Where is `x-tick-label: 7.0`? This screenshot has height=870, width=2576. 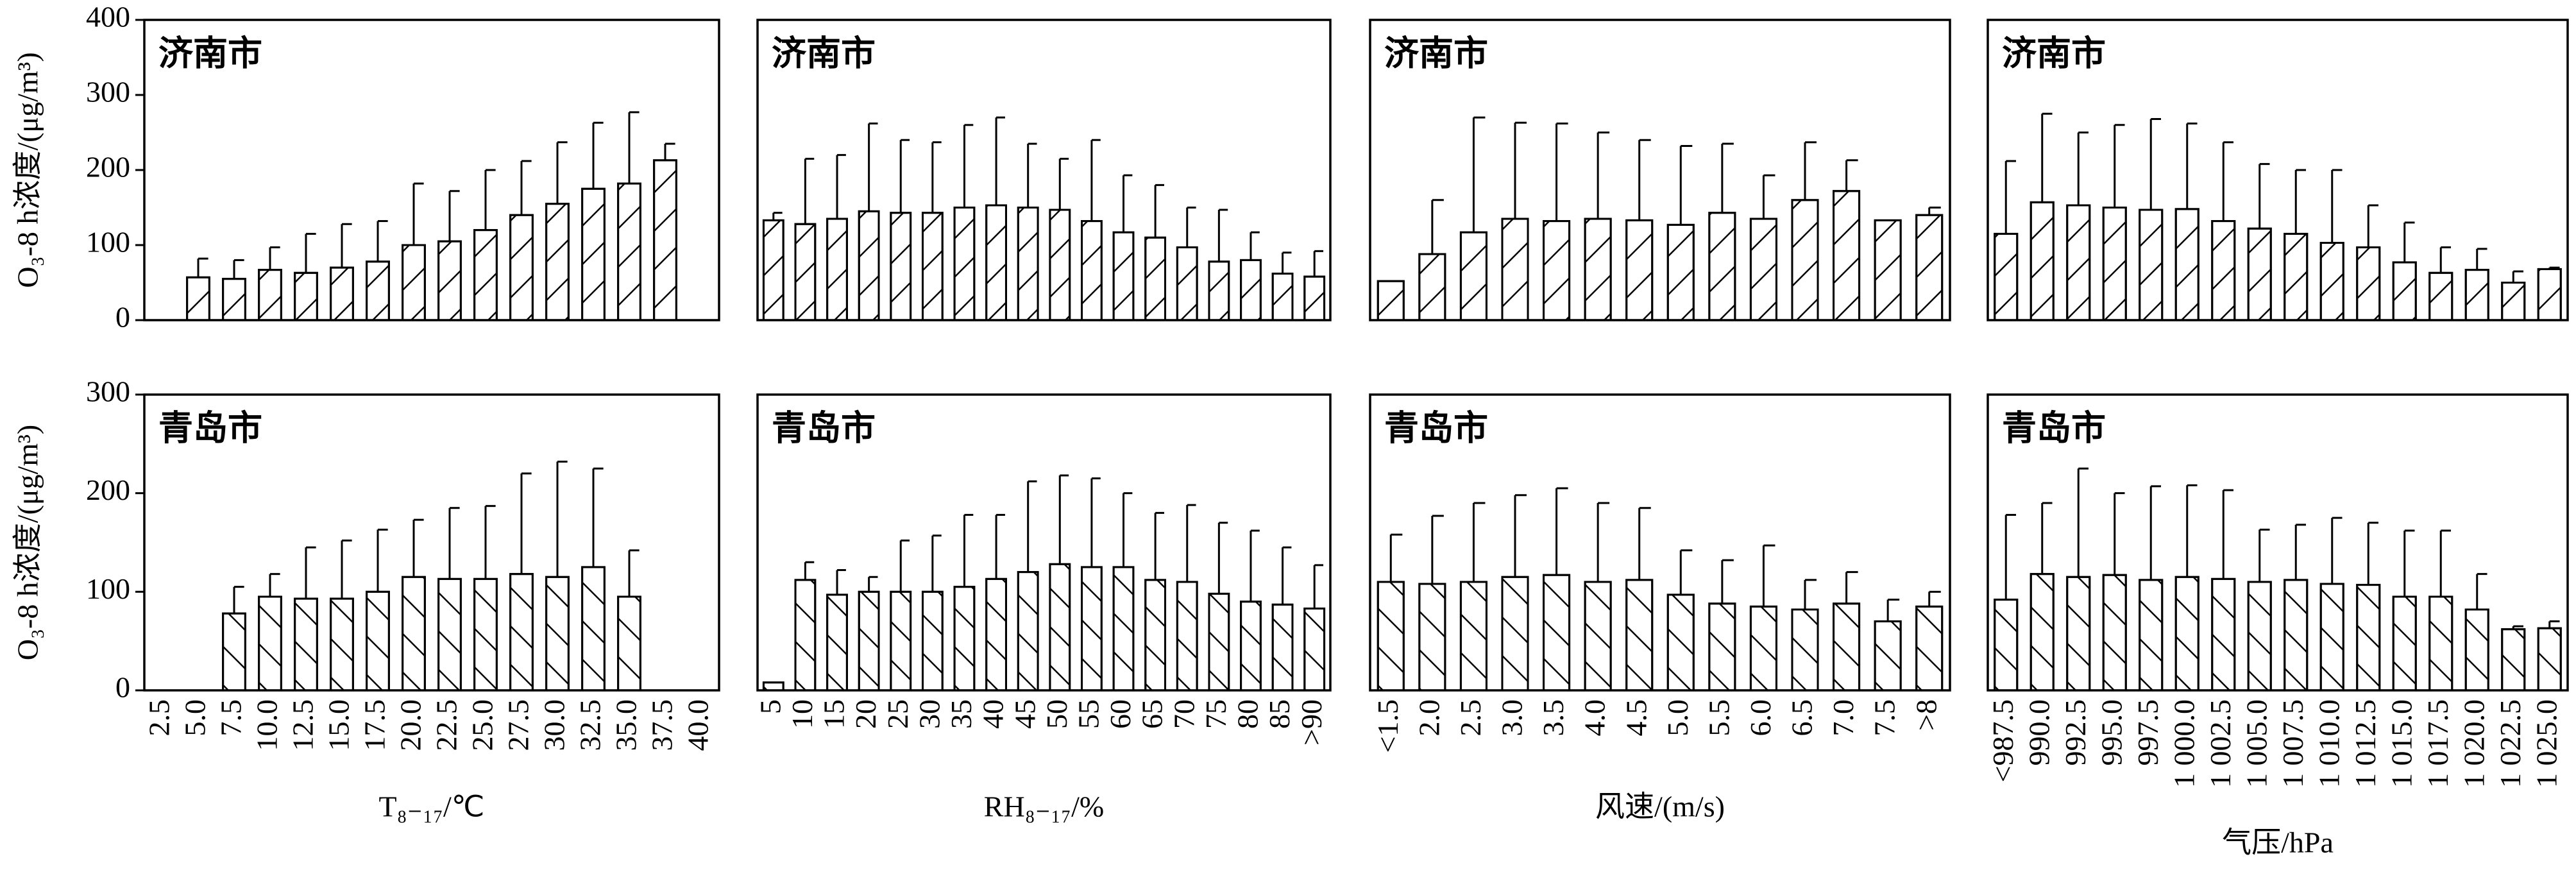 x-tick-label: 7.0 is located at coordinates (1843, 718).